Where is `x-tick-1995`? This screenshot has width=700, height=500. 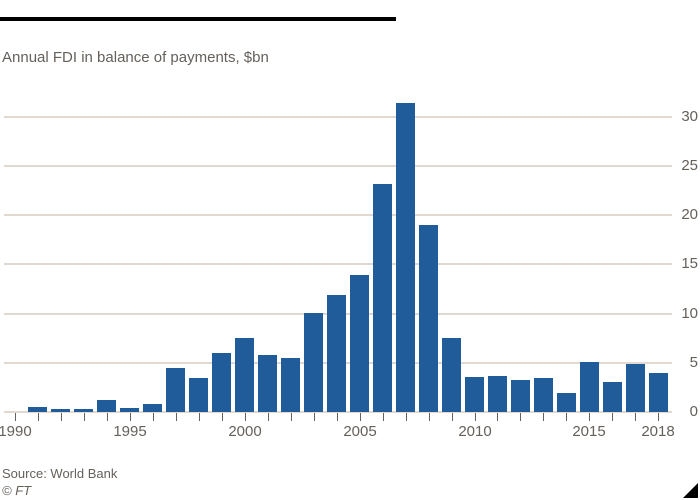 x-tick-1995 is located at coordinates (130, 417).